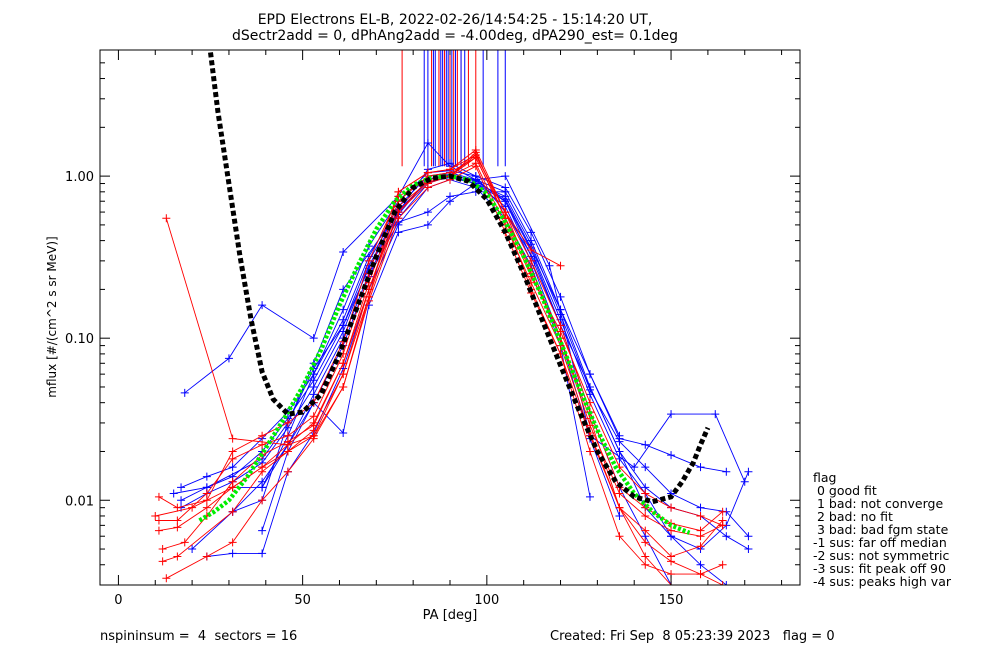  Describe the element at coordinates (118, 600) in the screenshot. I see `x-tick-label: 0` at that location.